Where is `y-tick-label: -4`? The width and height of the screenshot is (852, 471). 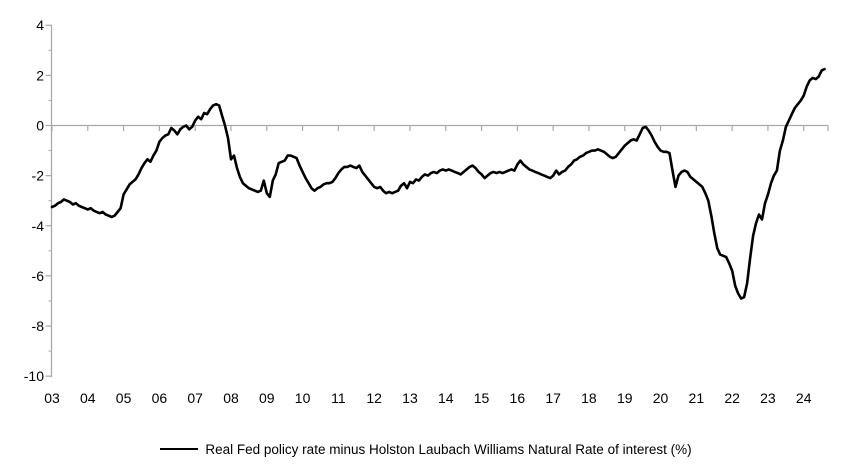 y-tick-label: -4 is located at coordinates (38, 226).